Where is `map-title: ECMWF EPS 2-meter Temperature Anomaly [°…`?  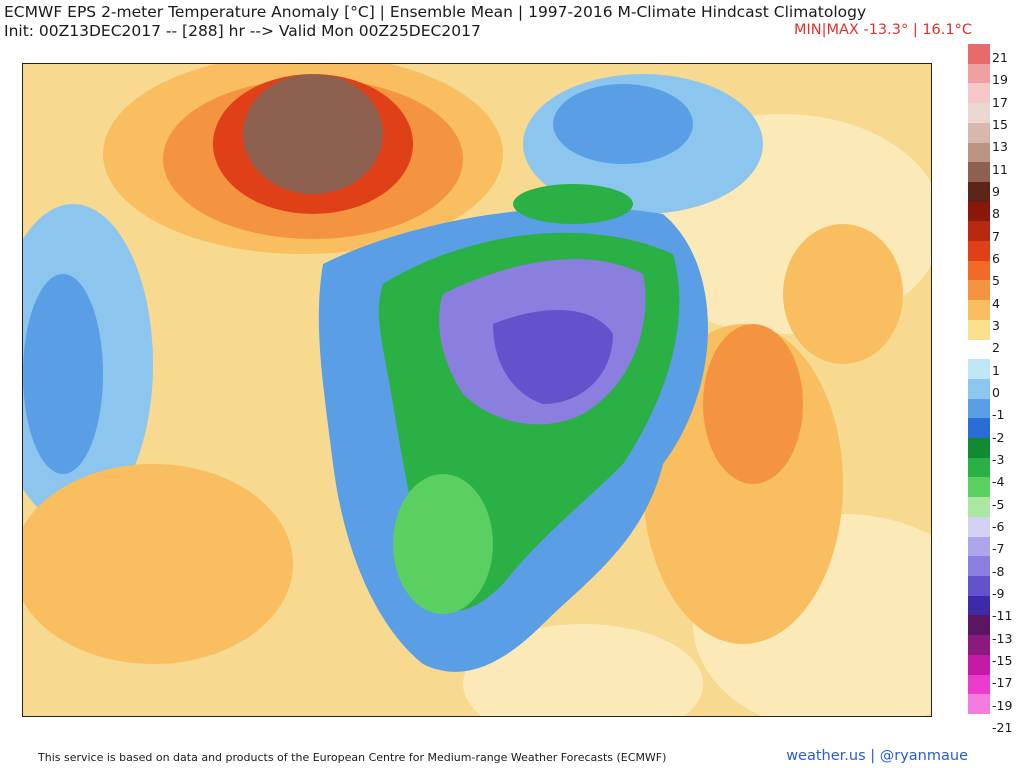
map-title: ECMWF EPS 2-meter Temperature Anomaly [°… is located at coordinates (435, 22).